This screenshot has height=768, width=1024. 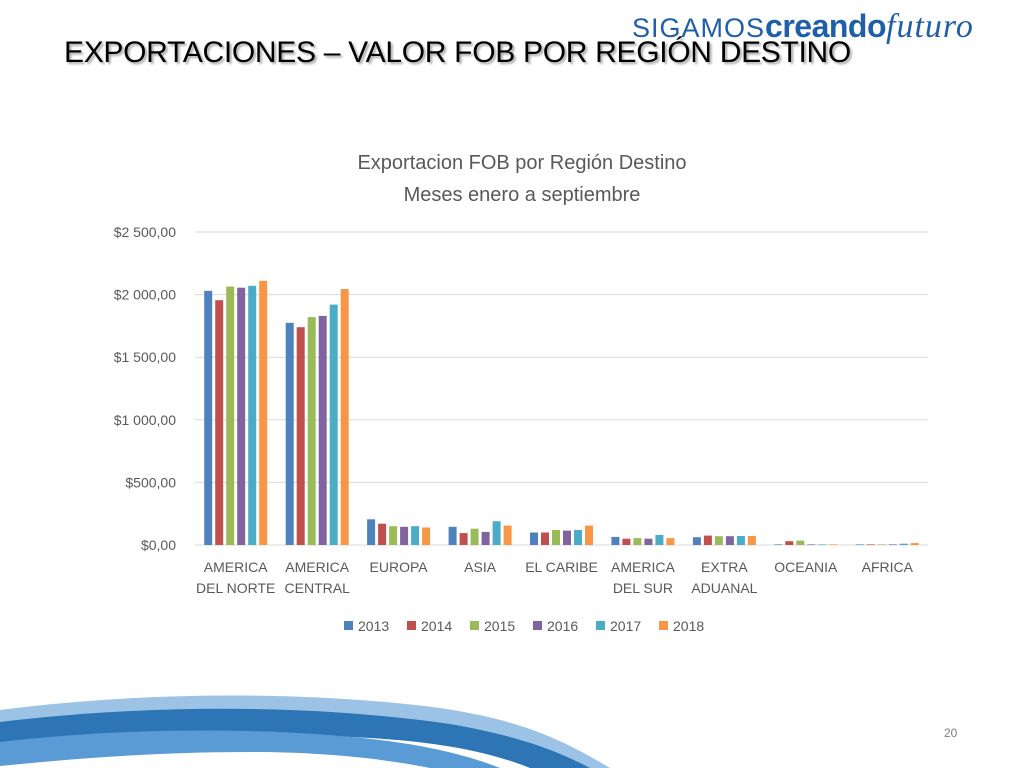 What do you see at coordinates (145, 420) in the screenshot?
I see `y-tick-label: $1 000,00` at bounding box center [145, 420].